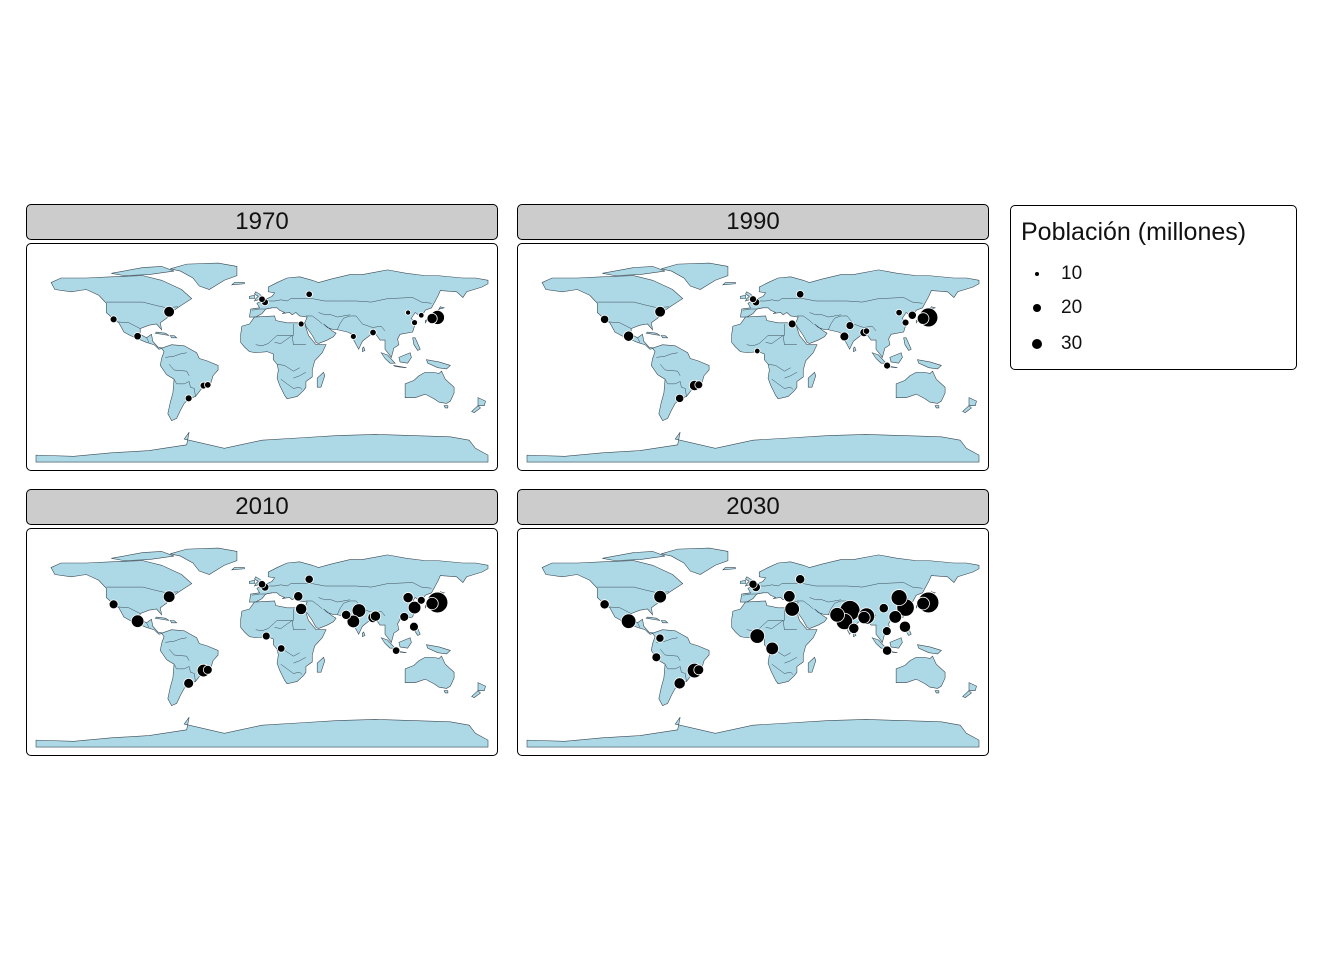 The image size is (1344, 960). What do you see at coordinates (262, 222) in the screenshot?
I see `facet-strip-label: 1970` at bounding box center [262, 222].